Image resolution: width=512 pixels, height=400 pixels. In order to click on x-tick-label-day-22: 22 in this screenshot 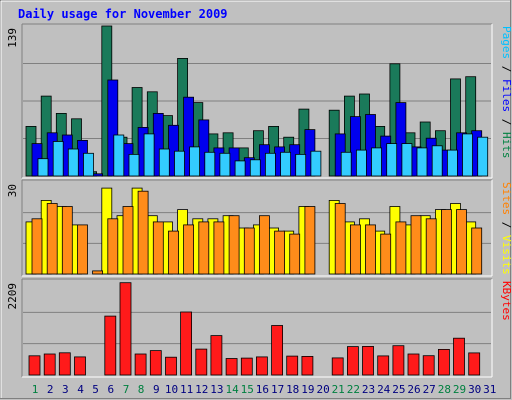, I will do `click(353, 389)`.